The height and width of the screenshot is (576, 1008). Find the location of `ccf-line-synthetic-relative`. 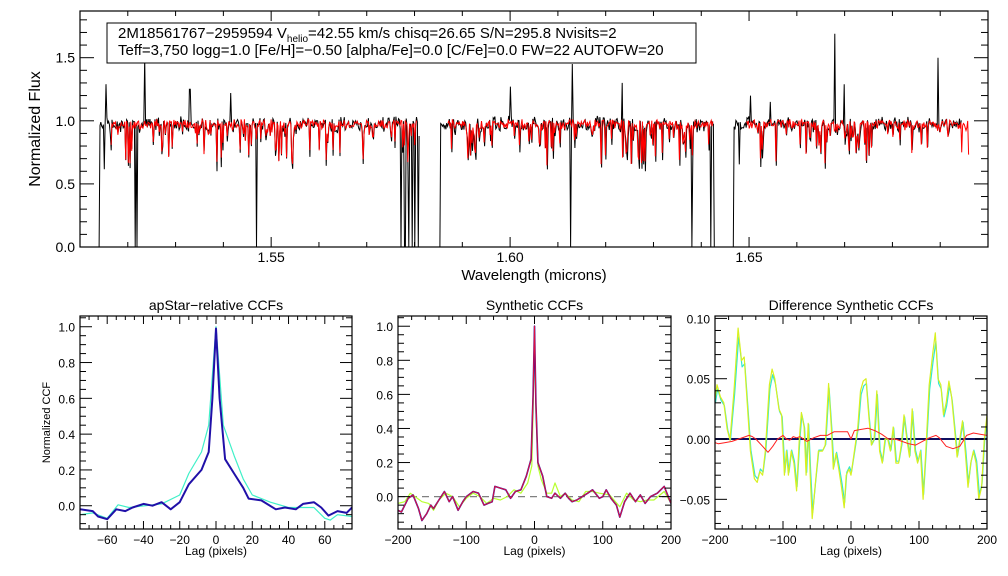

ccf-line-synthetic-relative is located at coordinates (216, 423).